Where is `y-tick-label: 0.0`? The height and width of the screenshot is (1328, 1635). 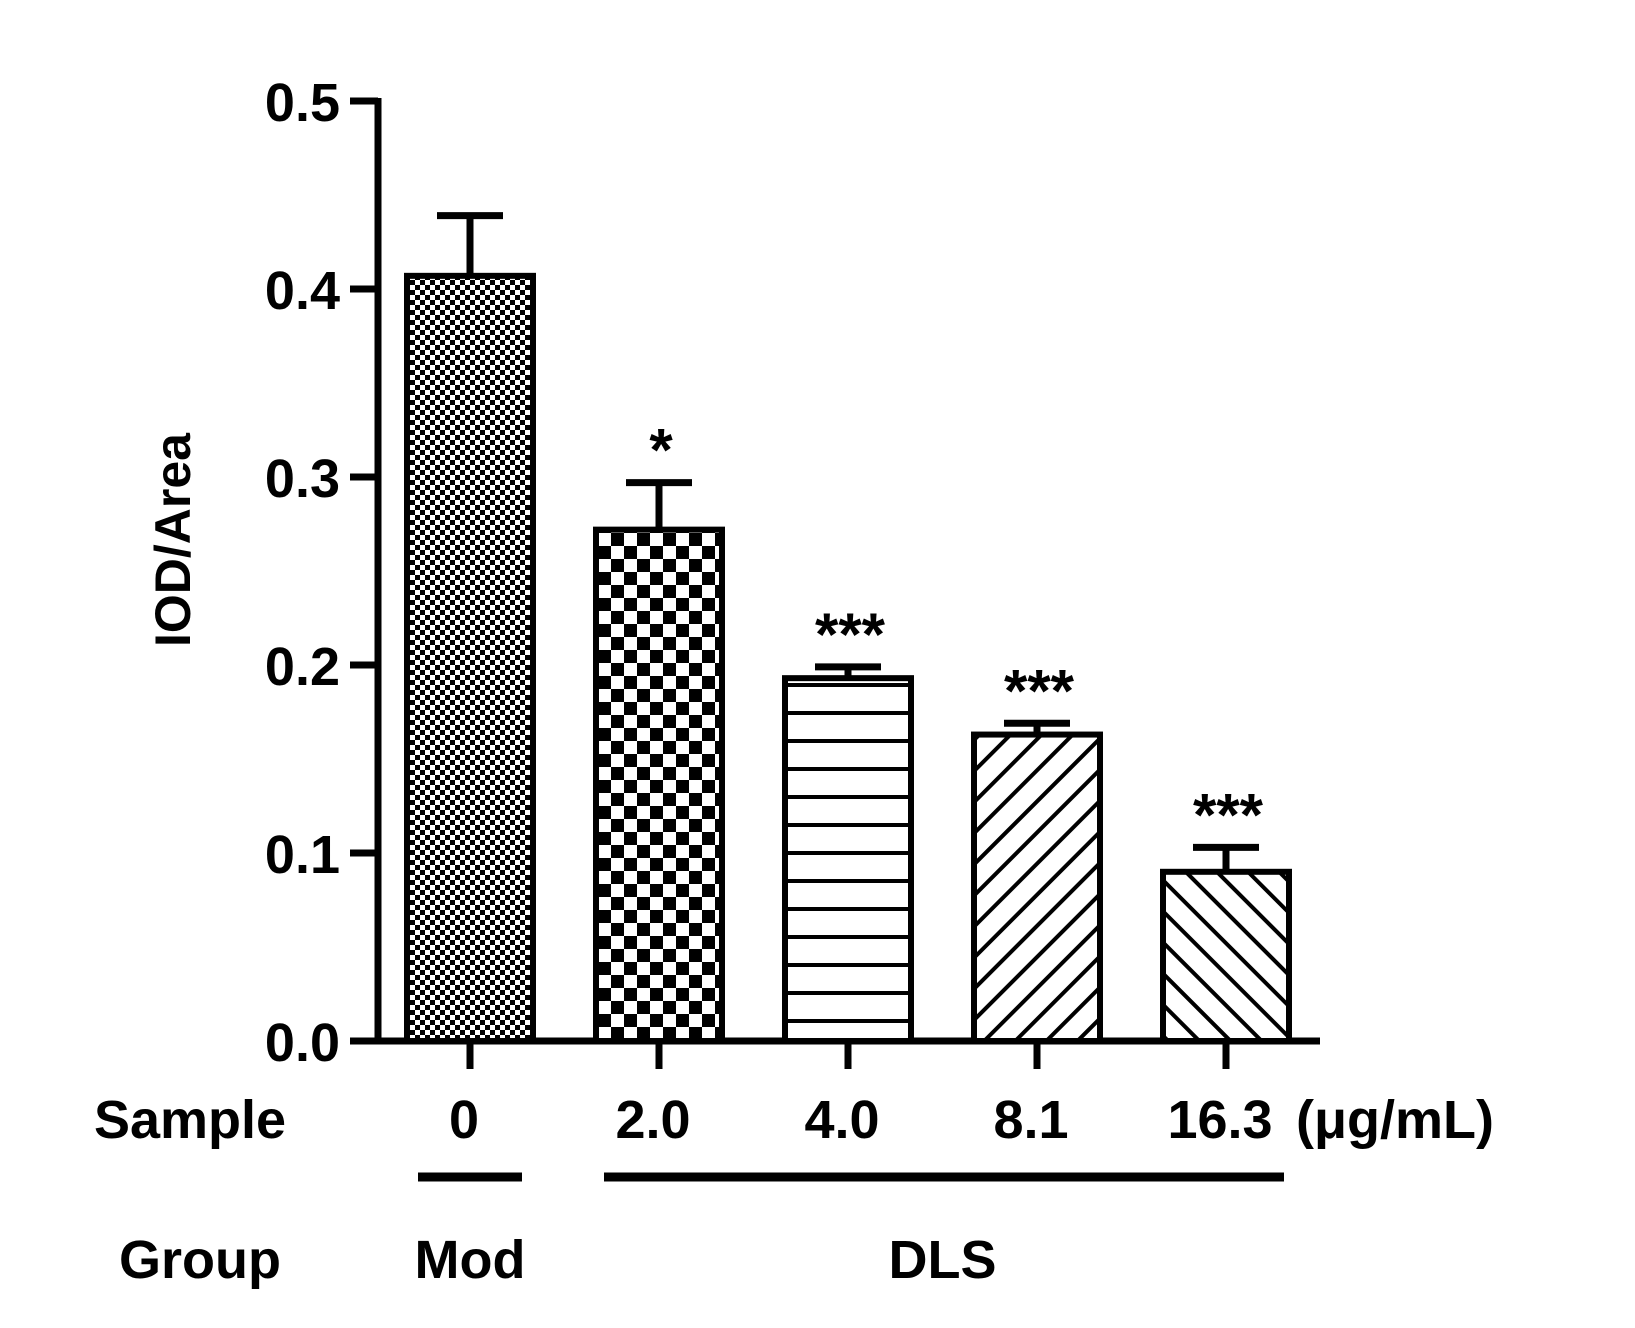 y-tick-label: 0.0 is located at coordinates (302, 1043).